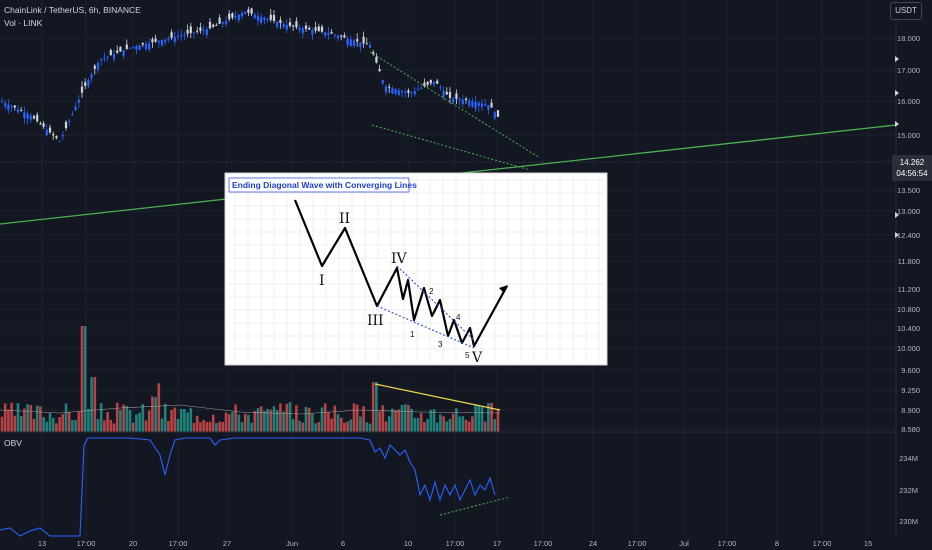 The width and height of the screenshot is (932, 550). Describe the element at coordinates (431, 291) in the screenshot. I see `sub-label-2: 2` at that location.